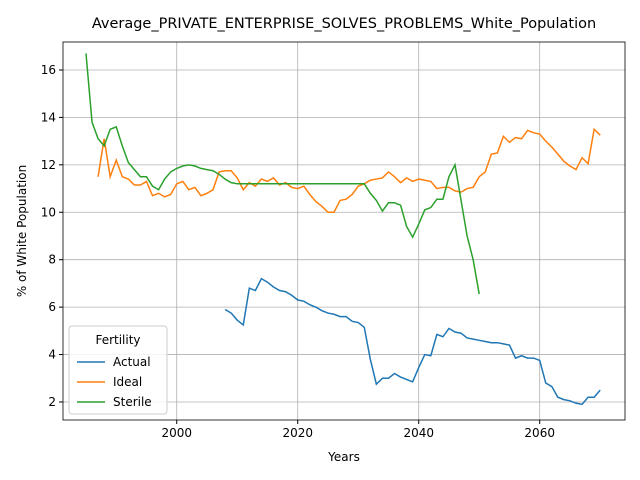 This screenshot has height=480, width=640. Describe the element at coordinates (127, 382) in the screenshot. I see `legend-label: Ideal` at that location.